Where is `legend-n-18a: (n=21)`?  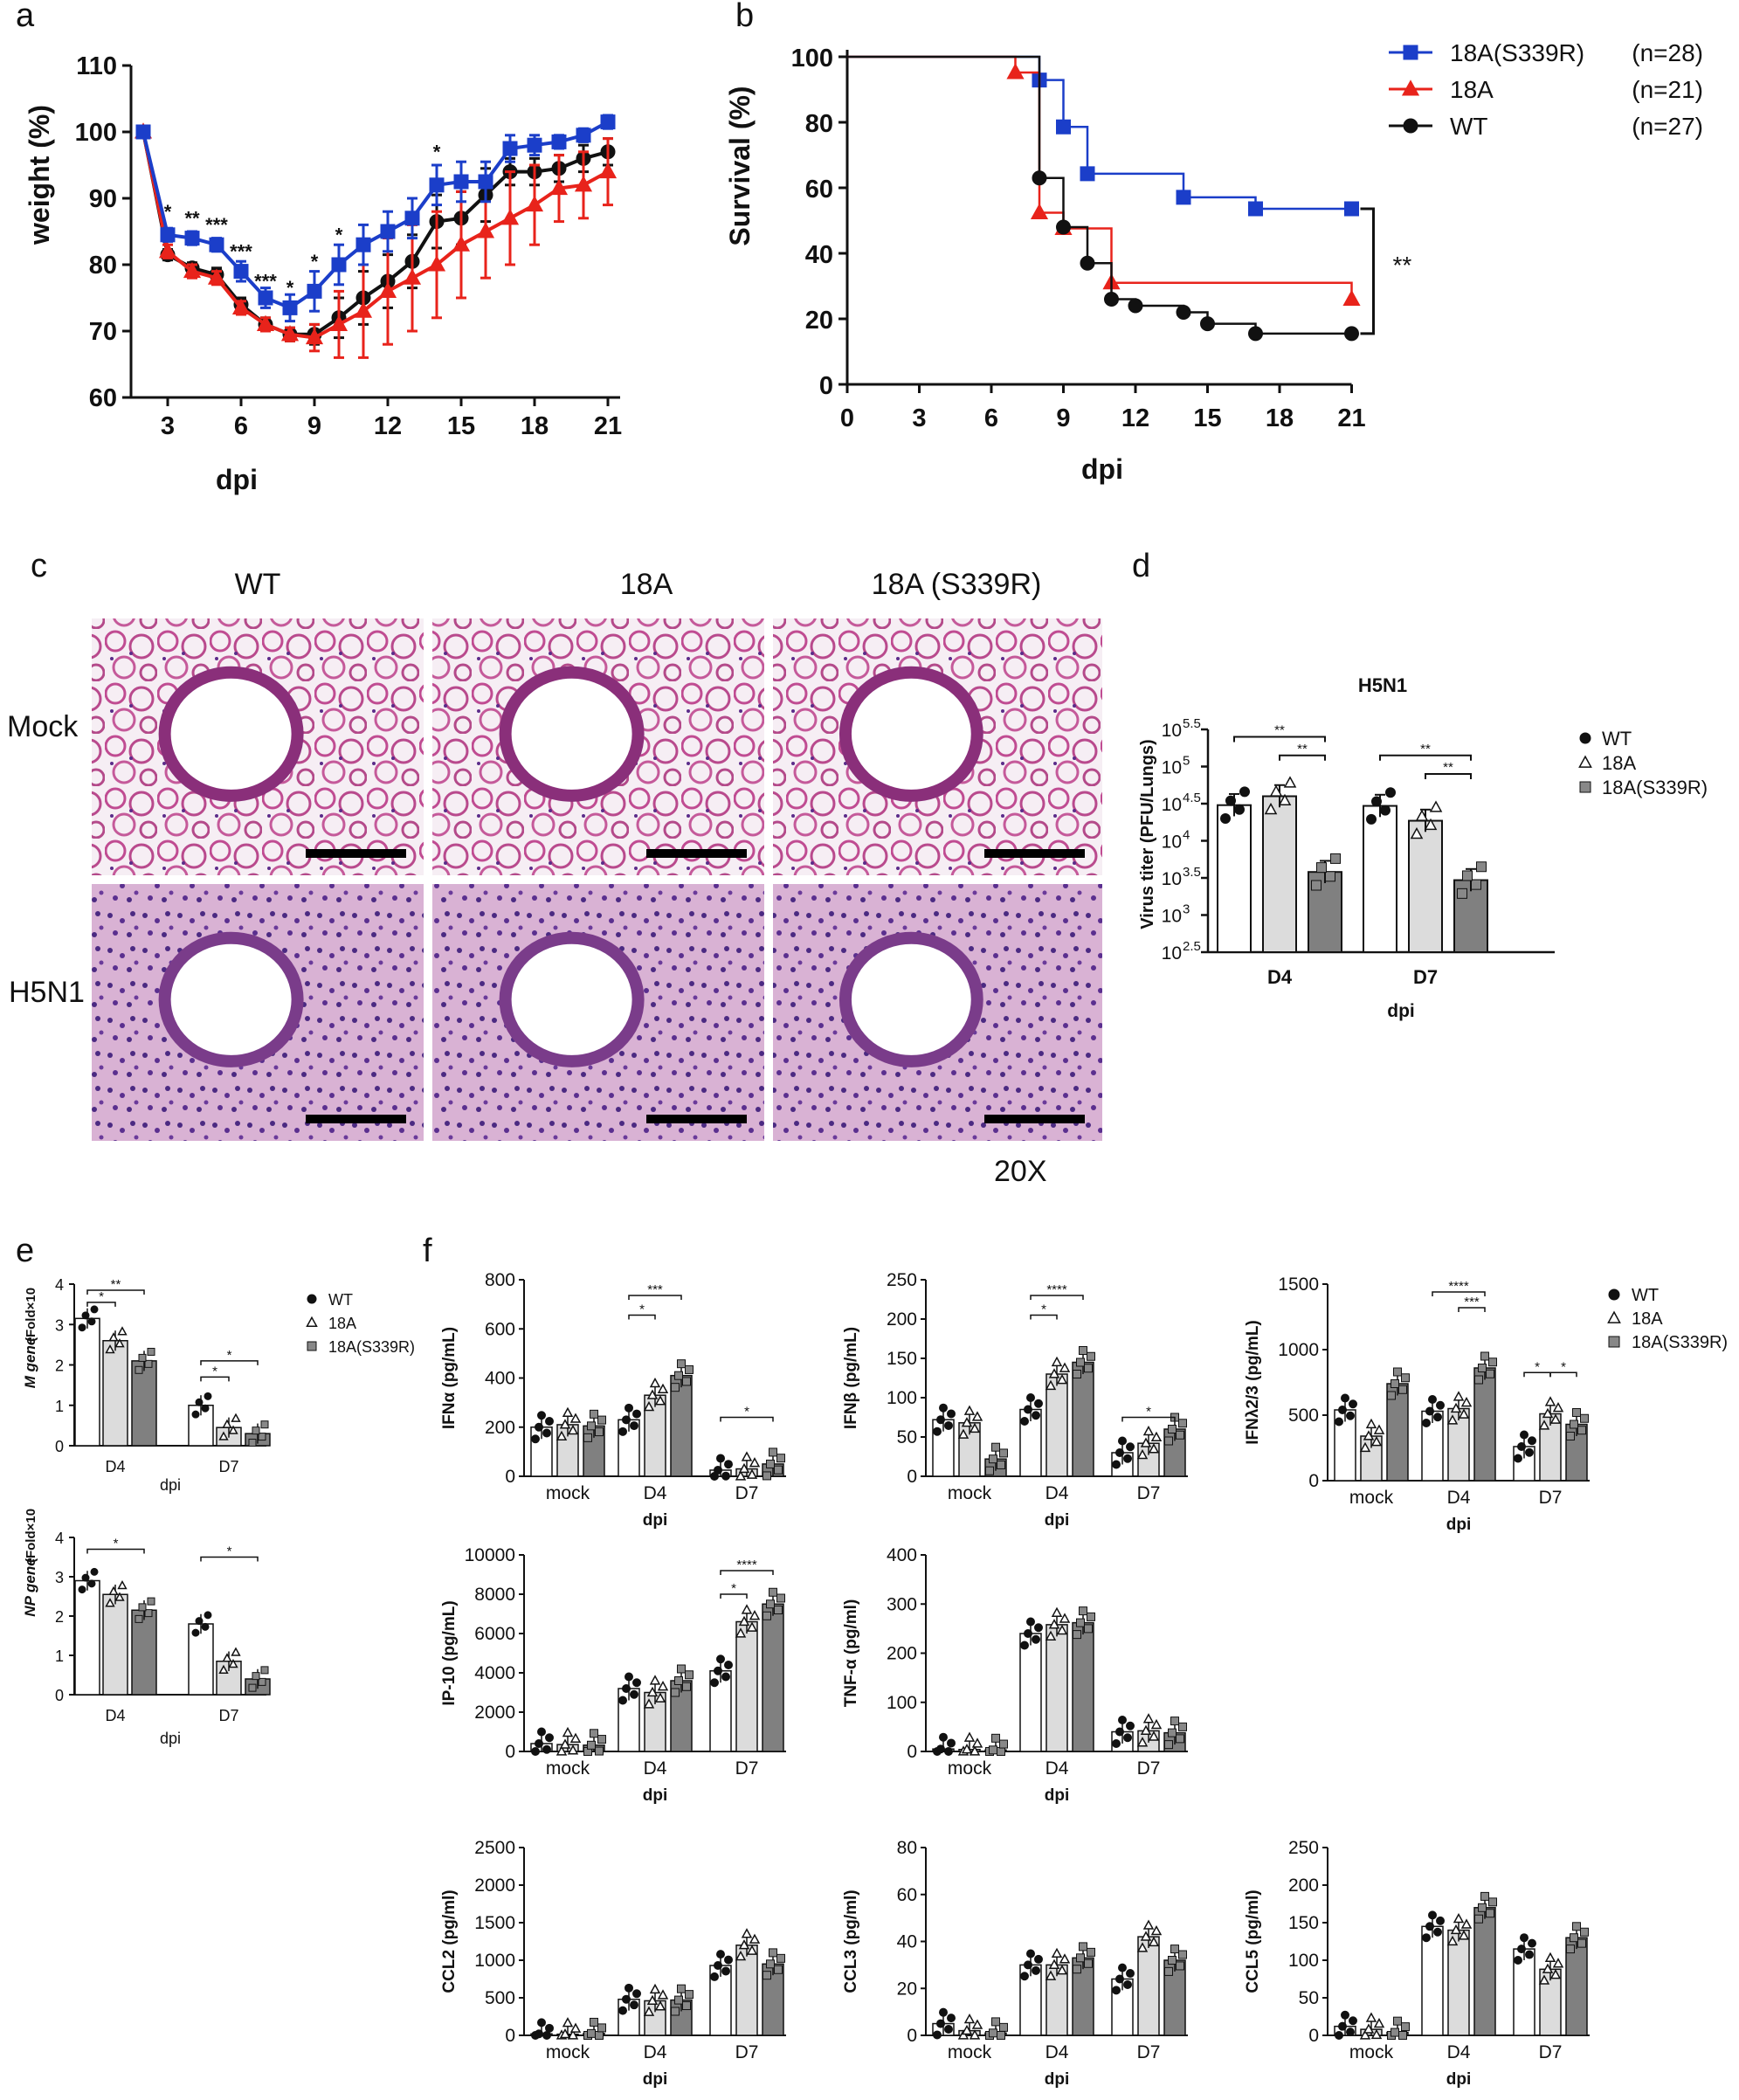 legend-n-18a: (n=21) is located at coordinates (1667, 90).